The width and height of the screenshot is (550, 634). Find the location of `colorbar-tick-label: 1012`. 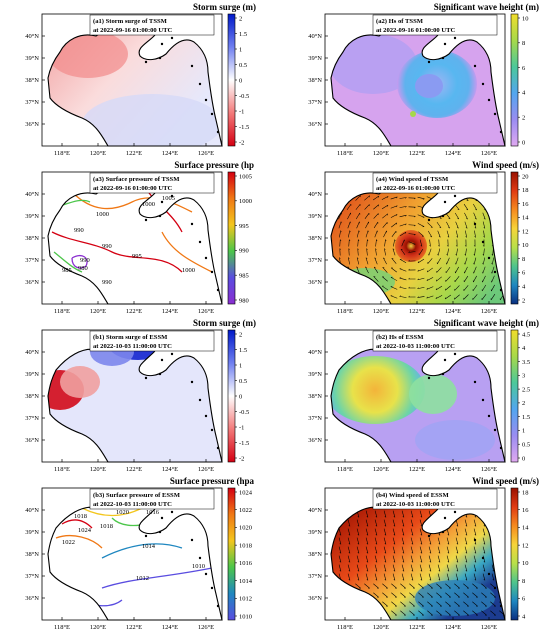

colorbar-tick-label: 1012 is located at coordinates (245, 599).